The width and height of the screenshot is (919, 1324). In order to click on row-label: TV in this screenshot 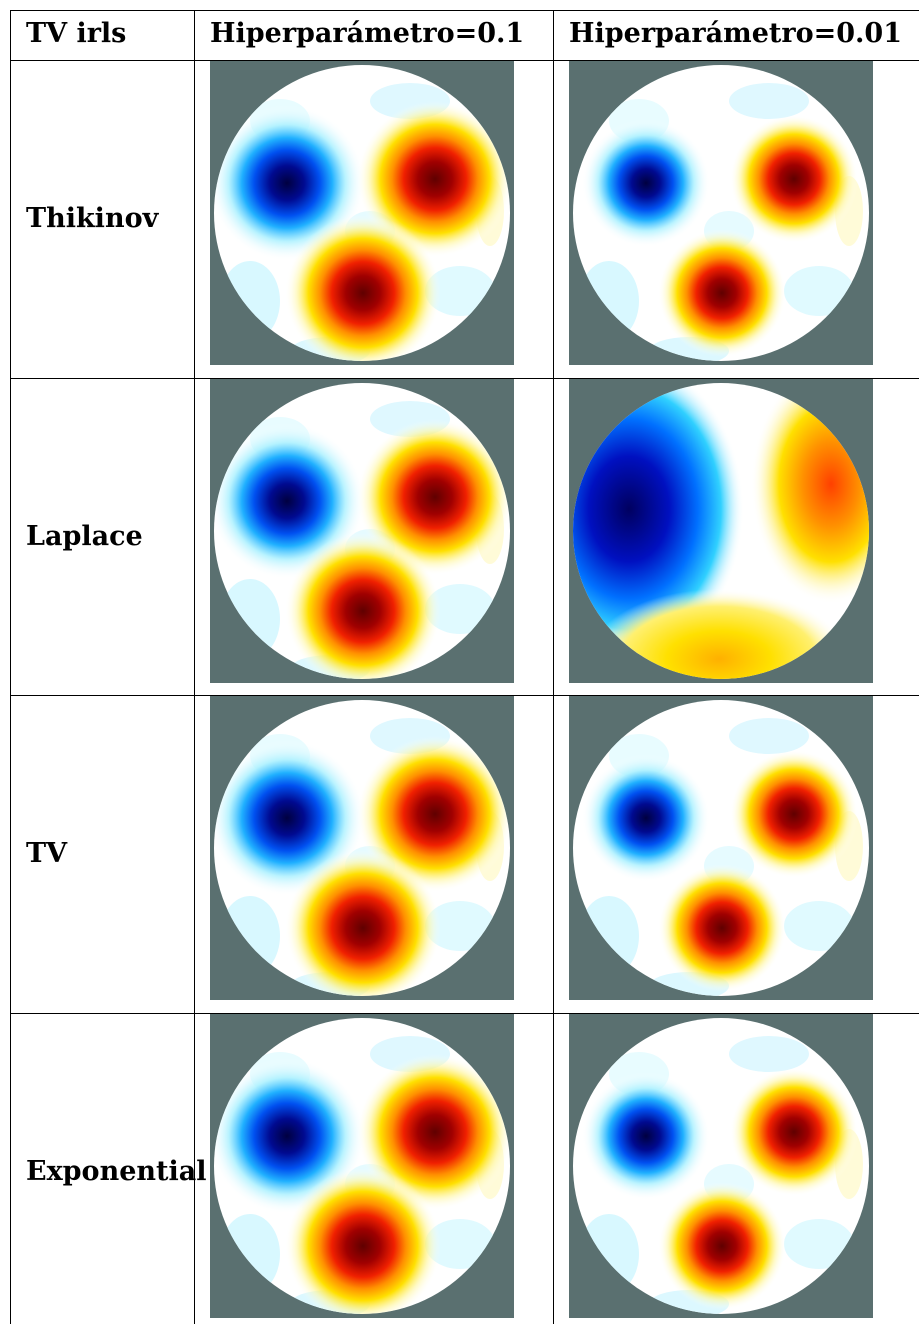, I will do `click(47, 853)`.